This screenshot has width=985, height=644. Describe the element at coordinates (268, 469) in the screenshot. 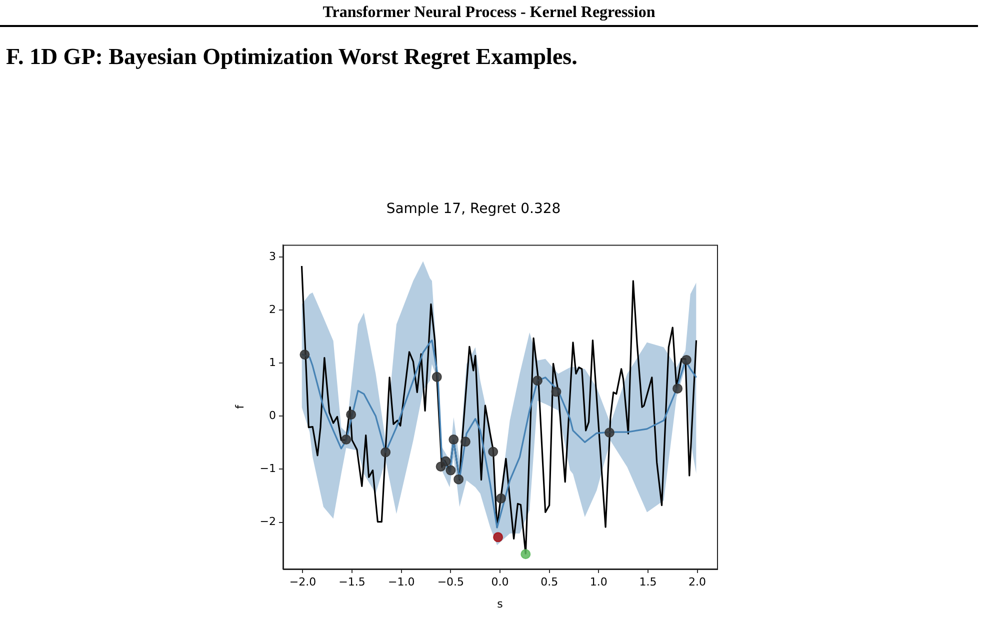

I see `y-tick-label: −1` at that location.